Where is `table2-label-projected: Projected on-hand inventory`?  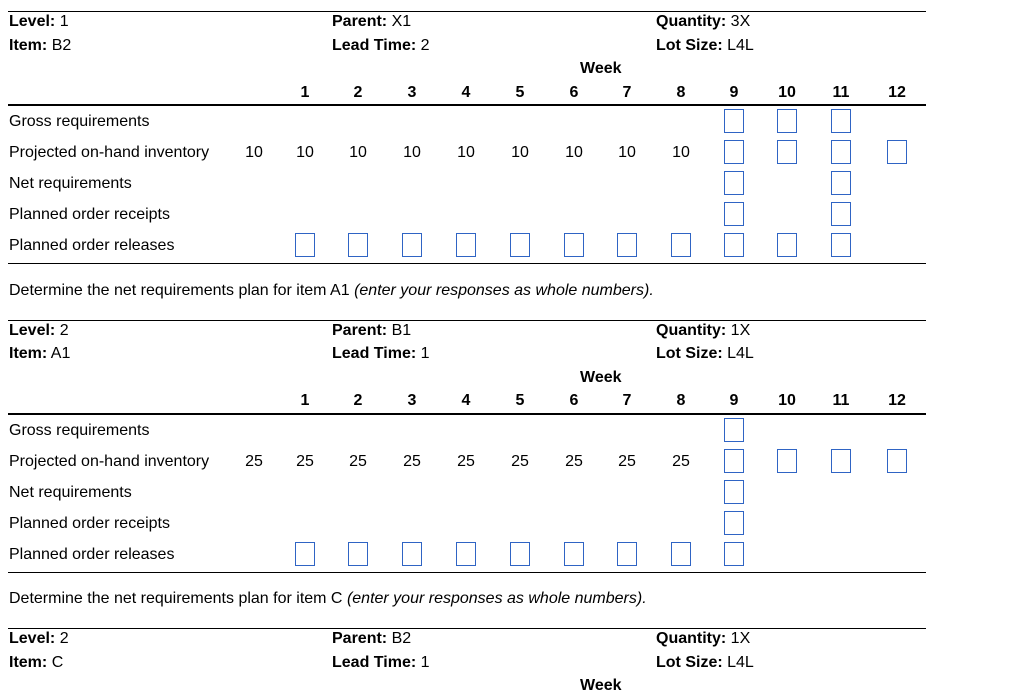
table2-label-projected: Projected on-hand inventory is located at coordinates (109, 461).